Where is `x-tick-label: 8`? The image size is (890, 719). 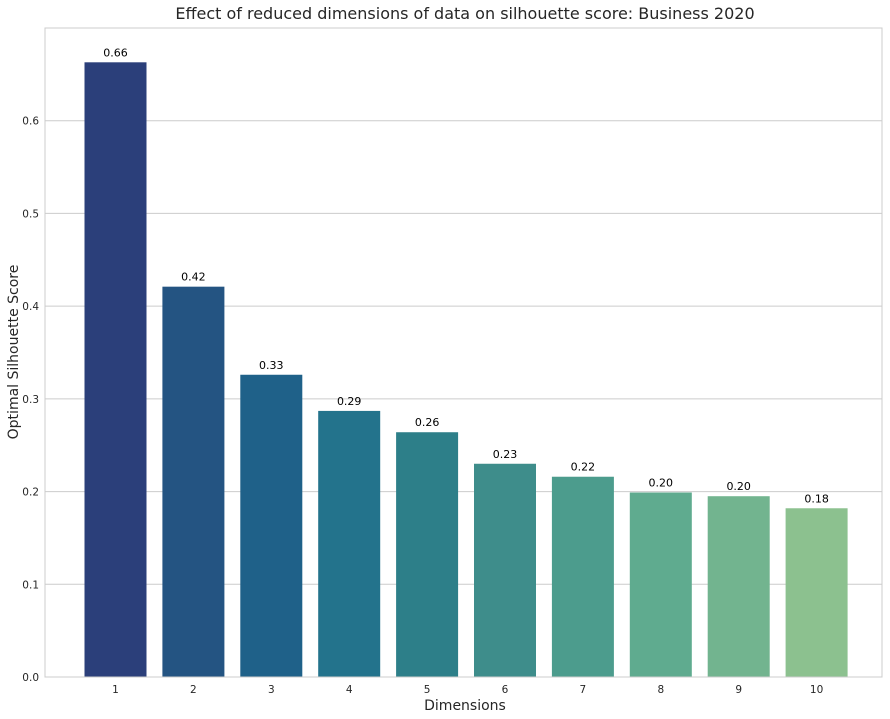 x-tick-label: 8 is located at coordinates (660, 690).